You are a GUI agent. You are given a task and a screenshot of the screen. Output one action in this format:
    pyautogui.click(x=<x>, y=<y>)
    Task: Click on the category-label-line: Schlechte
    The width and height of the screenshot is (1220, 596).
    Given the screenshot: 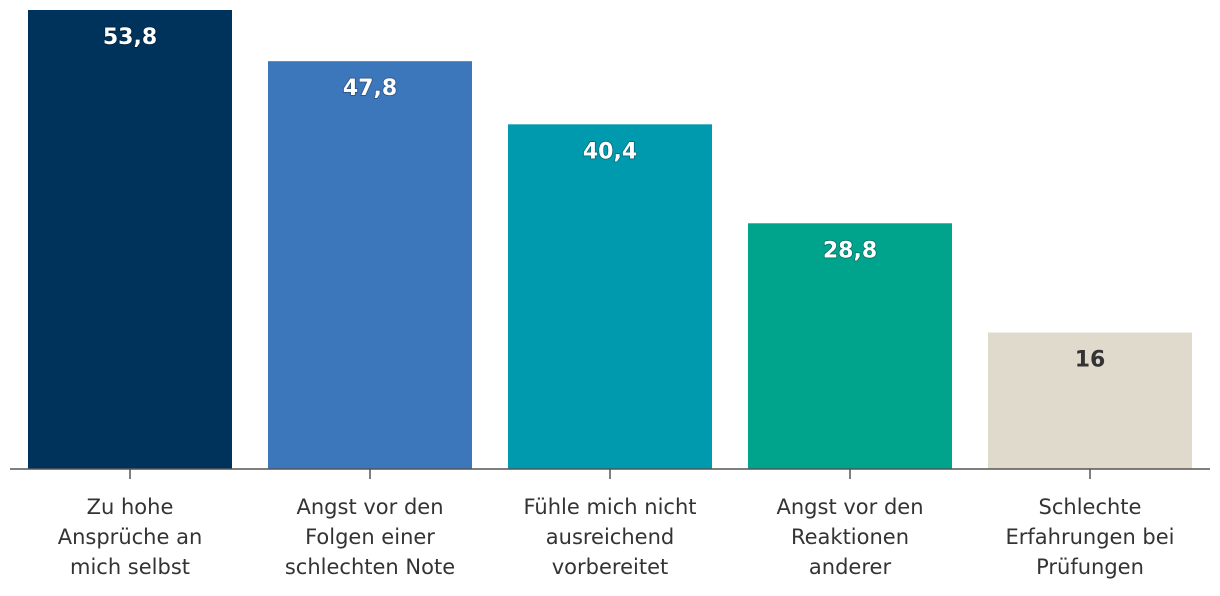 What is the action you would take?
    pyautogui.click(x=1090, y=507)
    